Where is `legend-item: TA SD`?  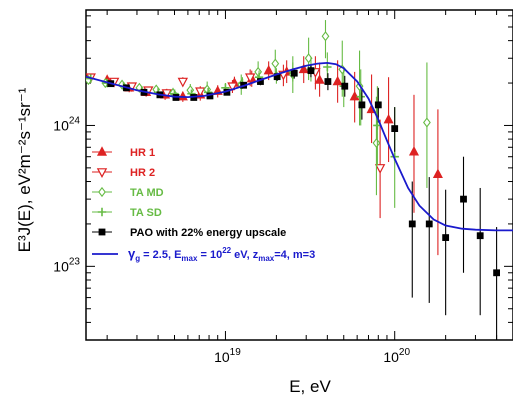
legend-item: TA SD is located at coordinates (127, 213).